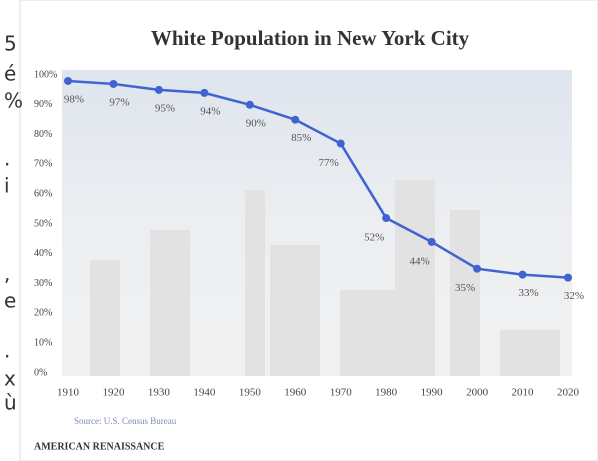  What do you see at coordinates (43, 253) in the screenshot?
I see `y-tick-label: 40%` at bounding box center [43, 253].